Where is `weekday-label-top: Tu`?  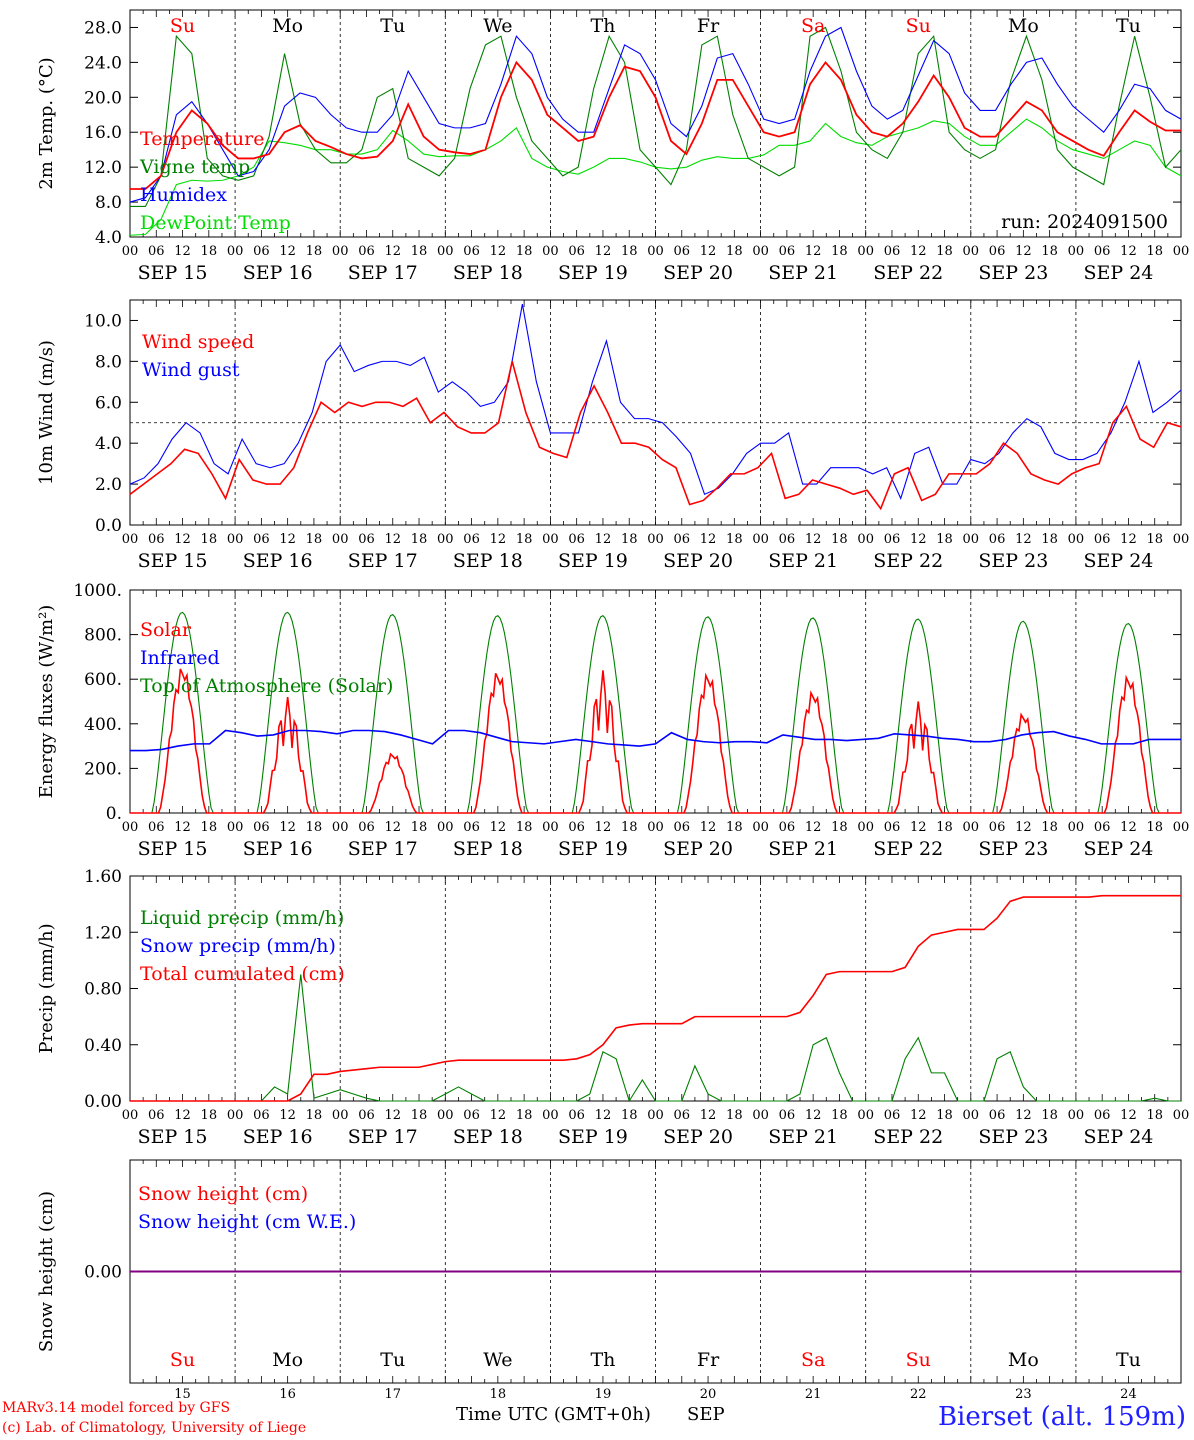 weekday-label-top: Tu is located at coordinates (392, 26).